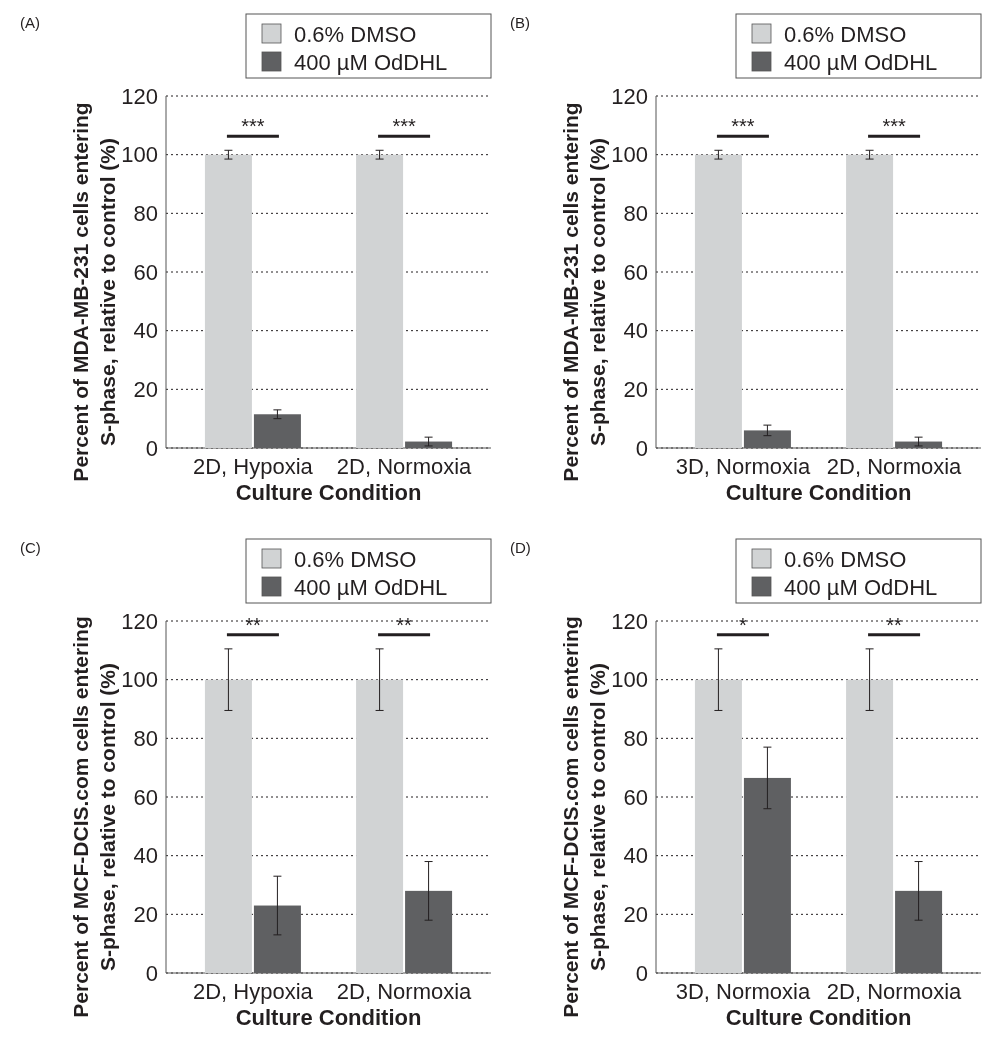 Image resolution: width=986 pixels, height=1053 pixels. Describe the element at coordinates (520, 547) in the screenshot. I see `text: (D)` at that location.